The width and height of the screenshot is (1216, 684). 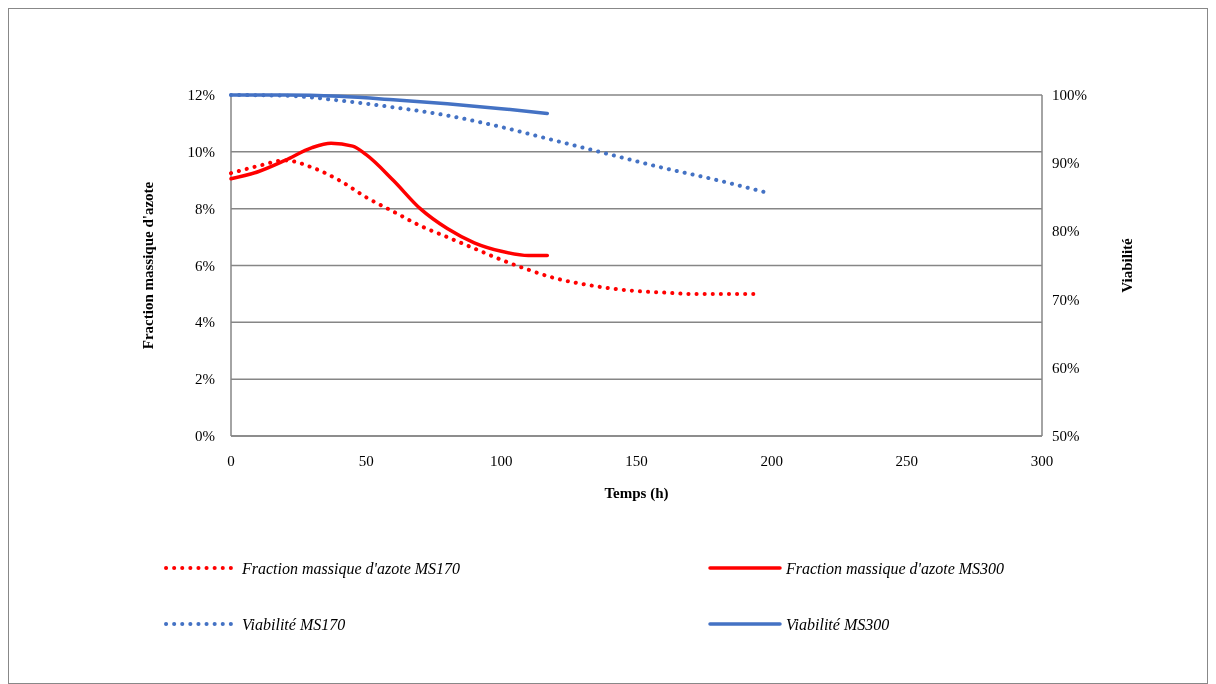 What do you see at coordinates (201, 95) in the screenshot?
I see `y-tick-label: 12%` at bounding box center [201, 95].